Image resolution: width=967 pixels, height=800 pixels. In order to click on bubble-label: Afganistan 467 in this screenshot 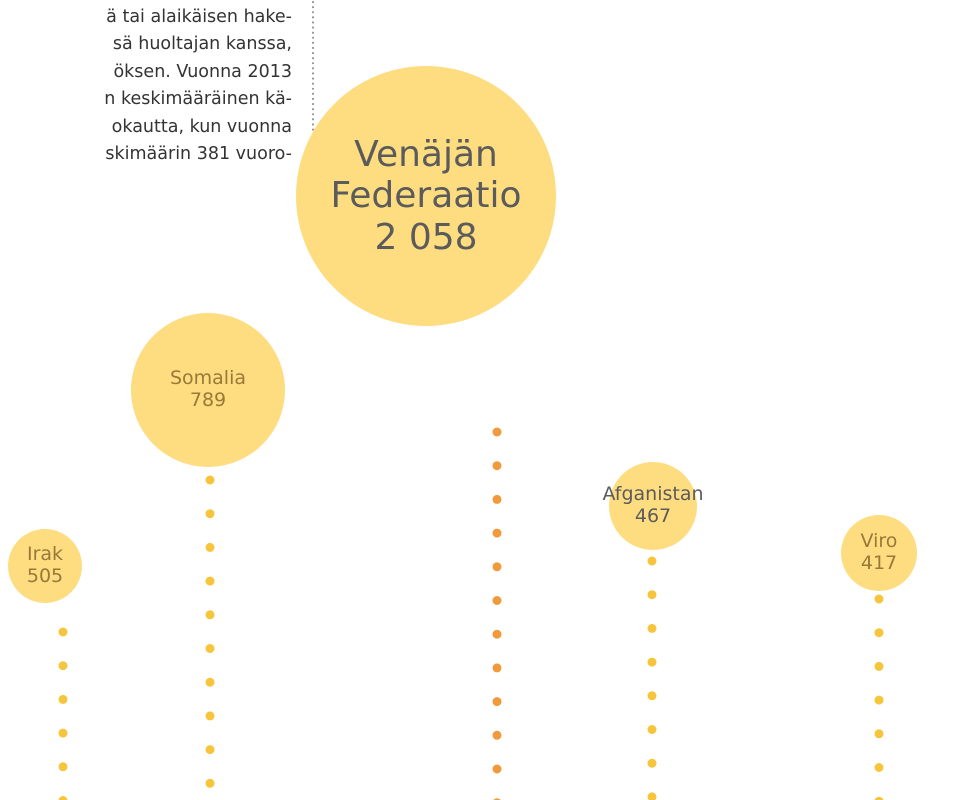, I will do `click(652, 506)`.